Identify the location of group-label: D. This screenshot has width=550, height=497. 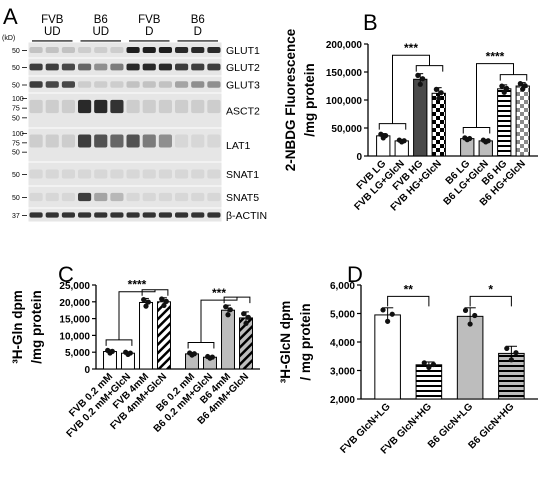
(198, 32).